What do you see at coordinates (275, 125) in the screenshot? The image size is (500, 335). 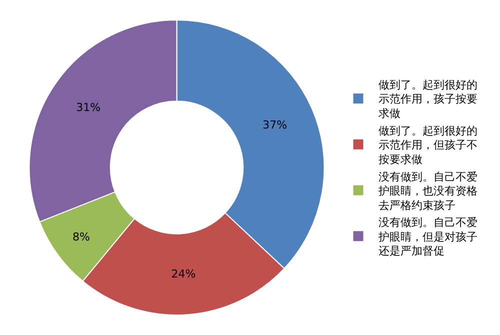 I see `data-label: 37%` at bounding box center [275, 125].